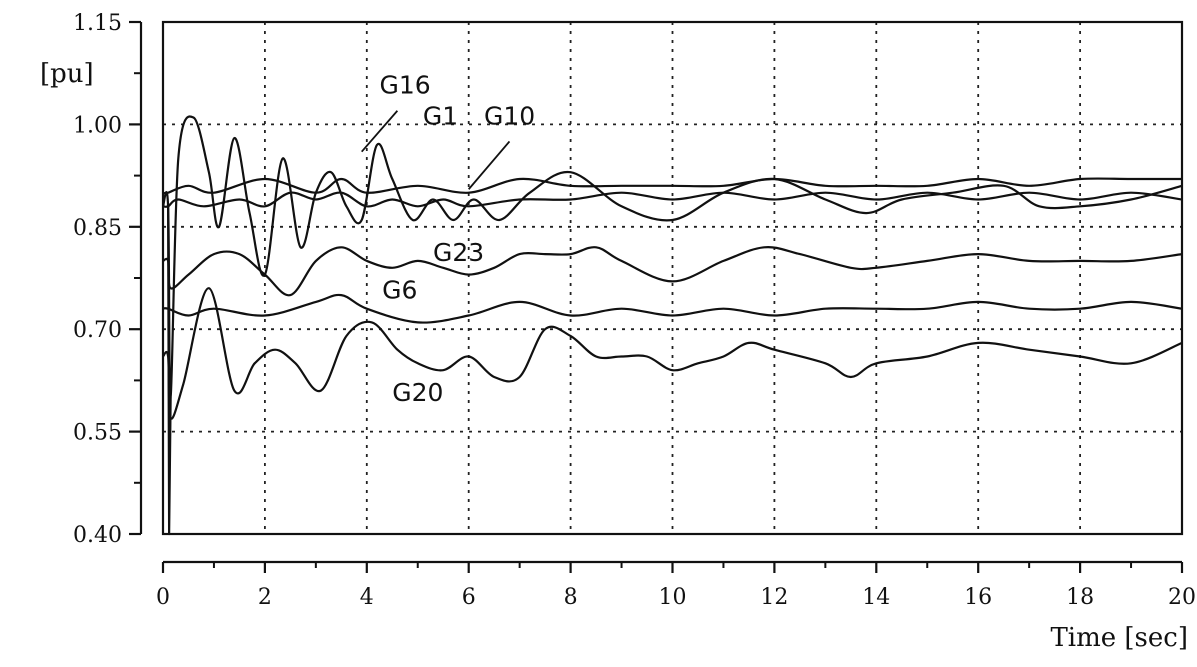 This screenshot has height=667, width=1197. What do you see at coordinates (97, 535) in the screenshot?
I see `y-tick-label: 0.40` at bounding box center [97, 535].